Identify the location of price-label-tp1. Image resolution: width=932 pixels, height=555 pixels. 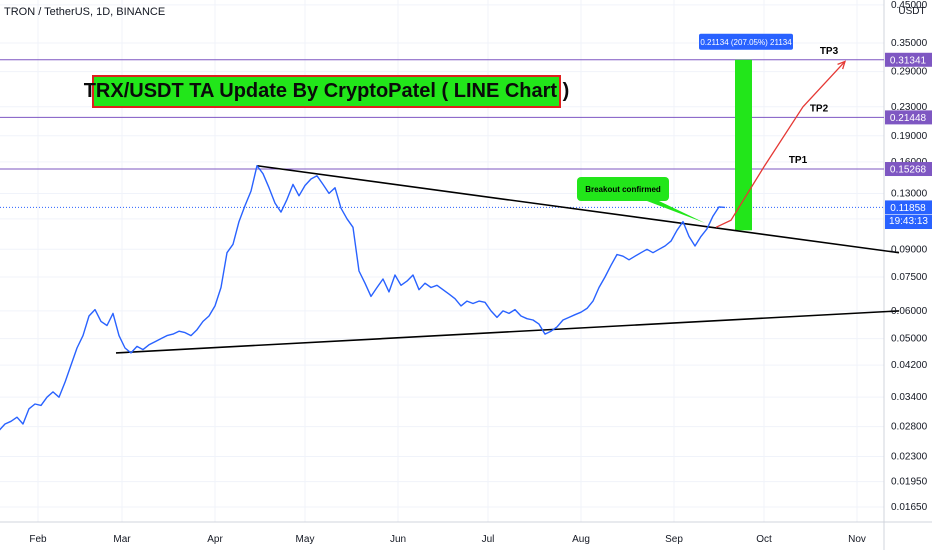
(908, 169).